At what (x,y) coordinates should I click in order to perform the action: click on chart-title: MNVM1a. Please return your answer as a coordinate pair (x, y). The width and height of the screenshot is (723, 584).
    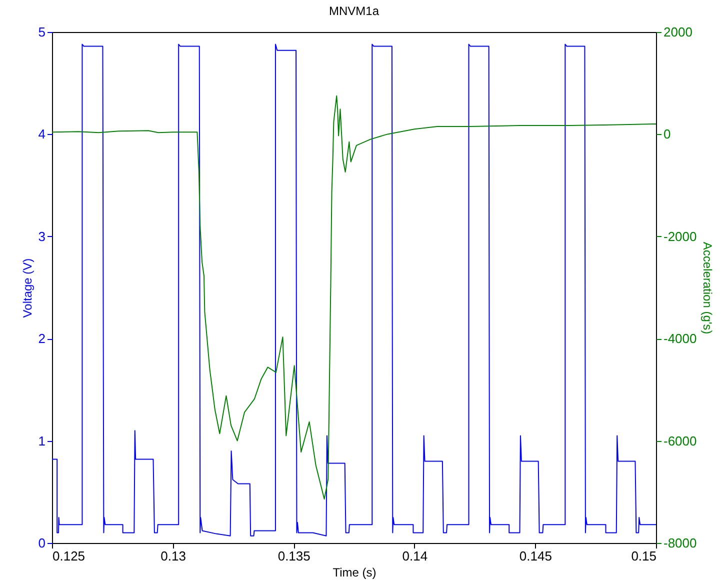
    Looking at the image, I should click on (354, 11).